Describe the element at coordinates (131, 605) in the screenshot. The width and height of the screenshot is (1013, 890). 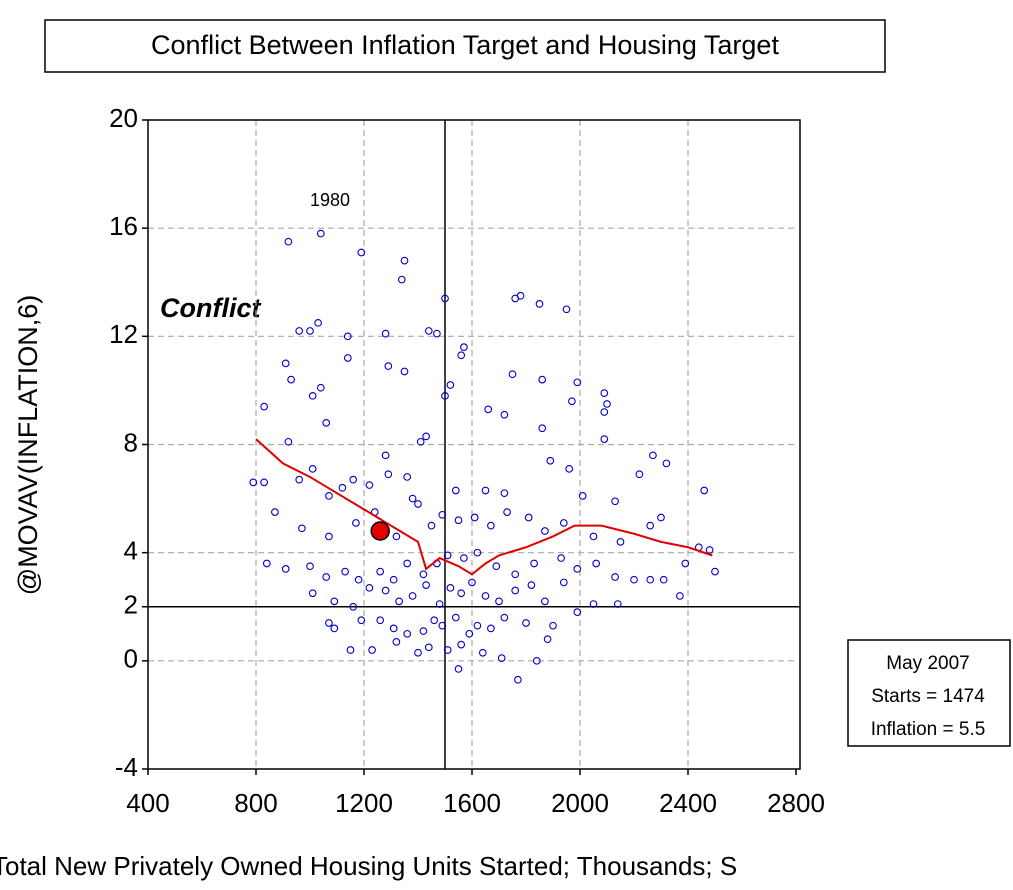
I see `y-tick-label: 2` at that location.